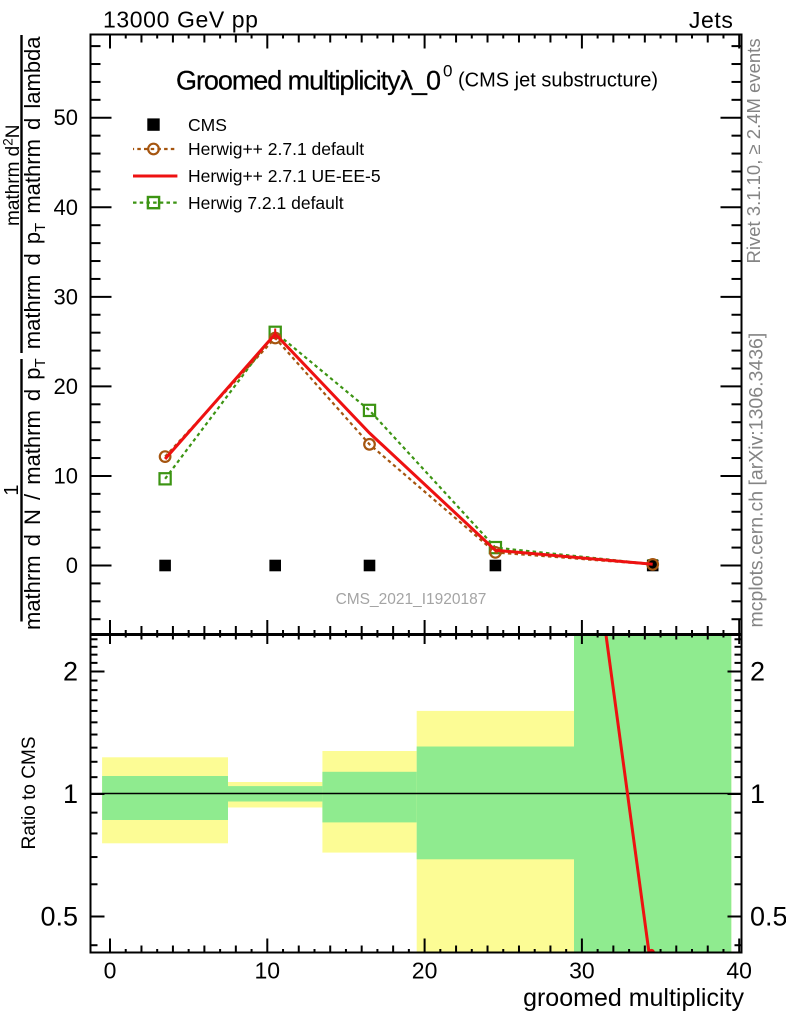 Image resolution: width=786 pixels, height=1029 pixels. What do you see at coordinates (181, 20) in the screenshot?
I see `svg-text: 13000 GeV pp` at bounding box center [181, 20].